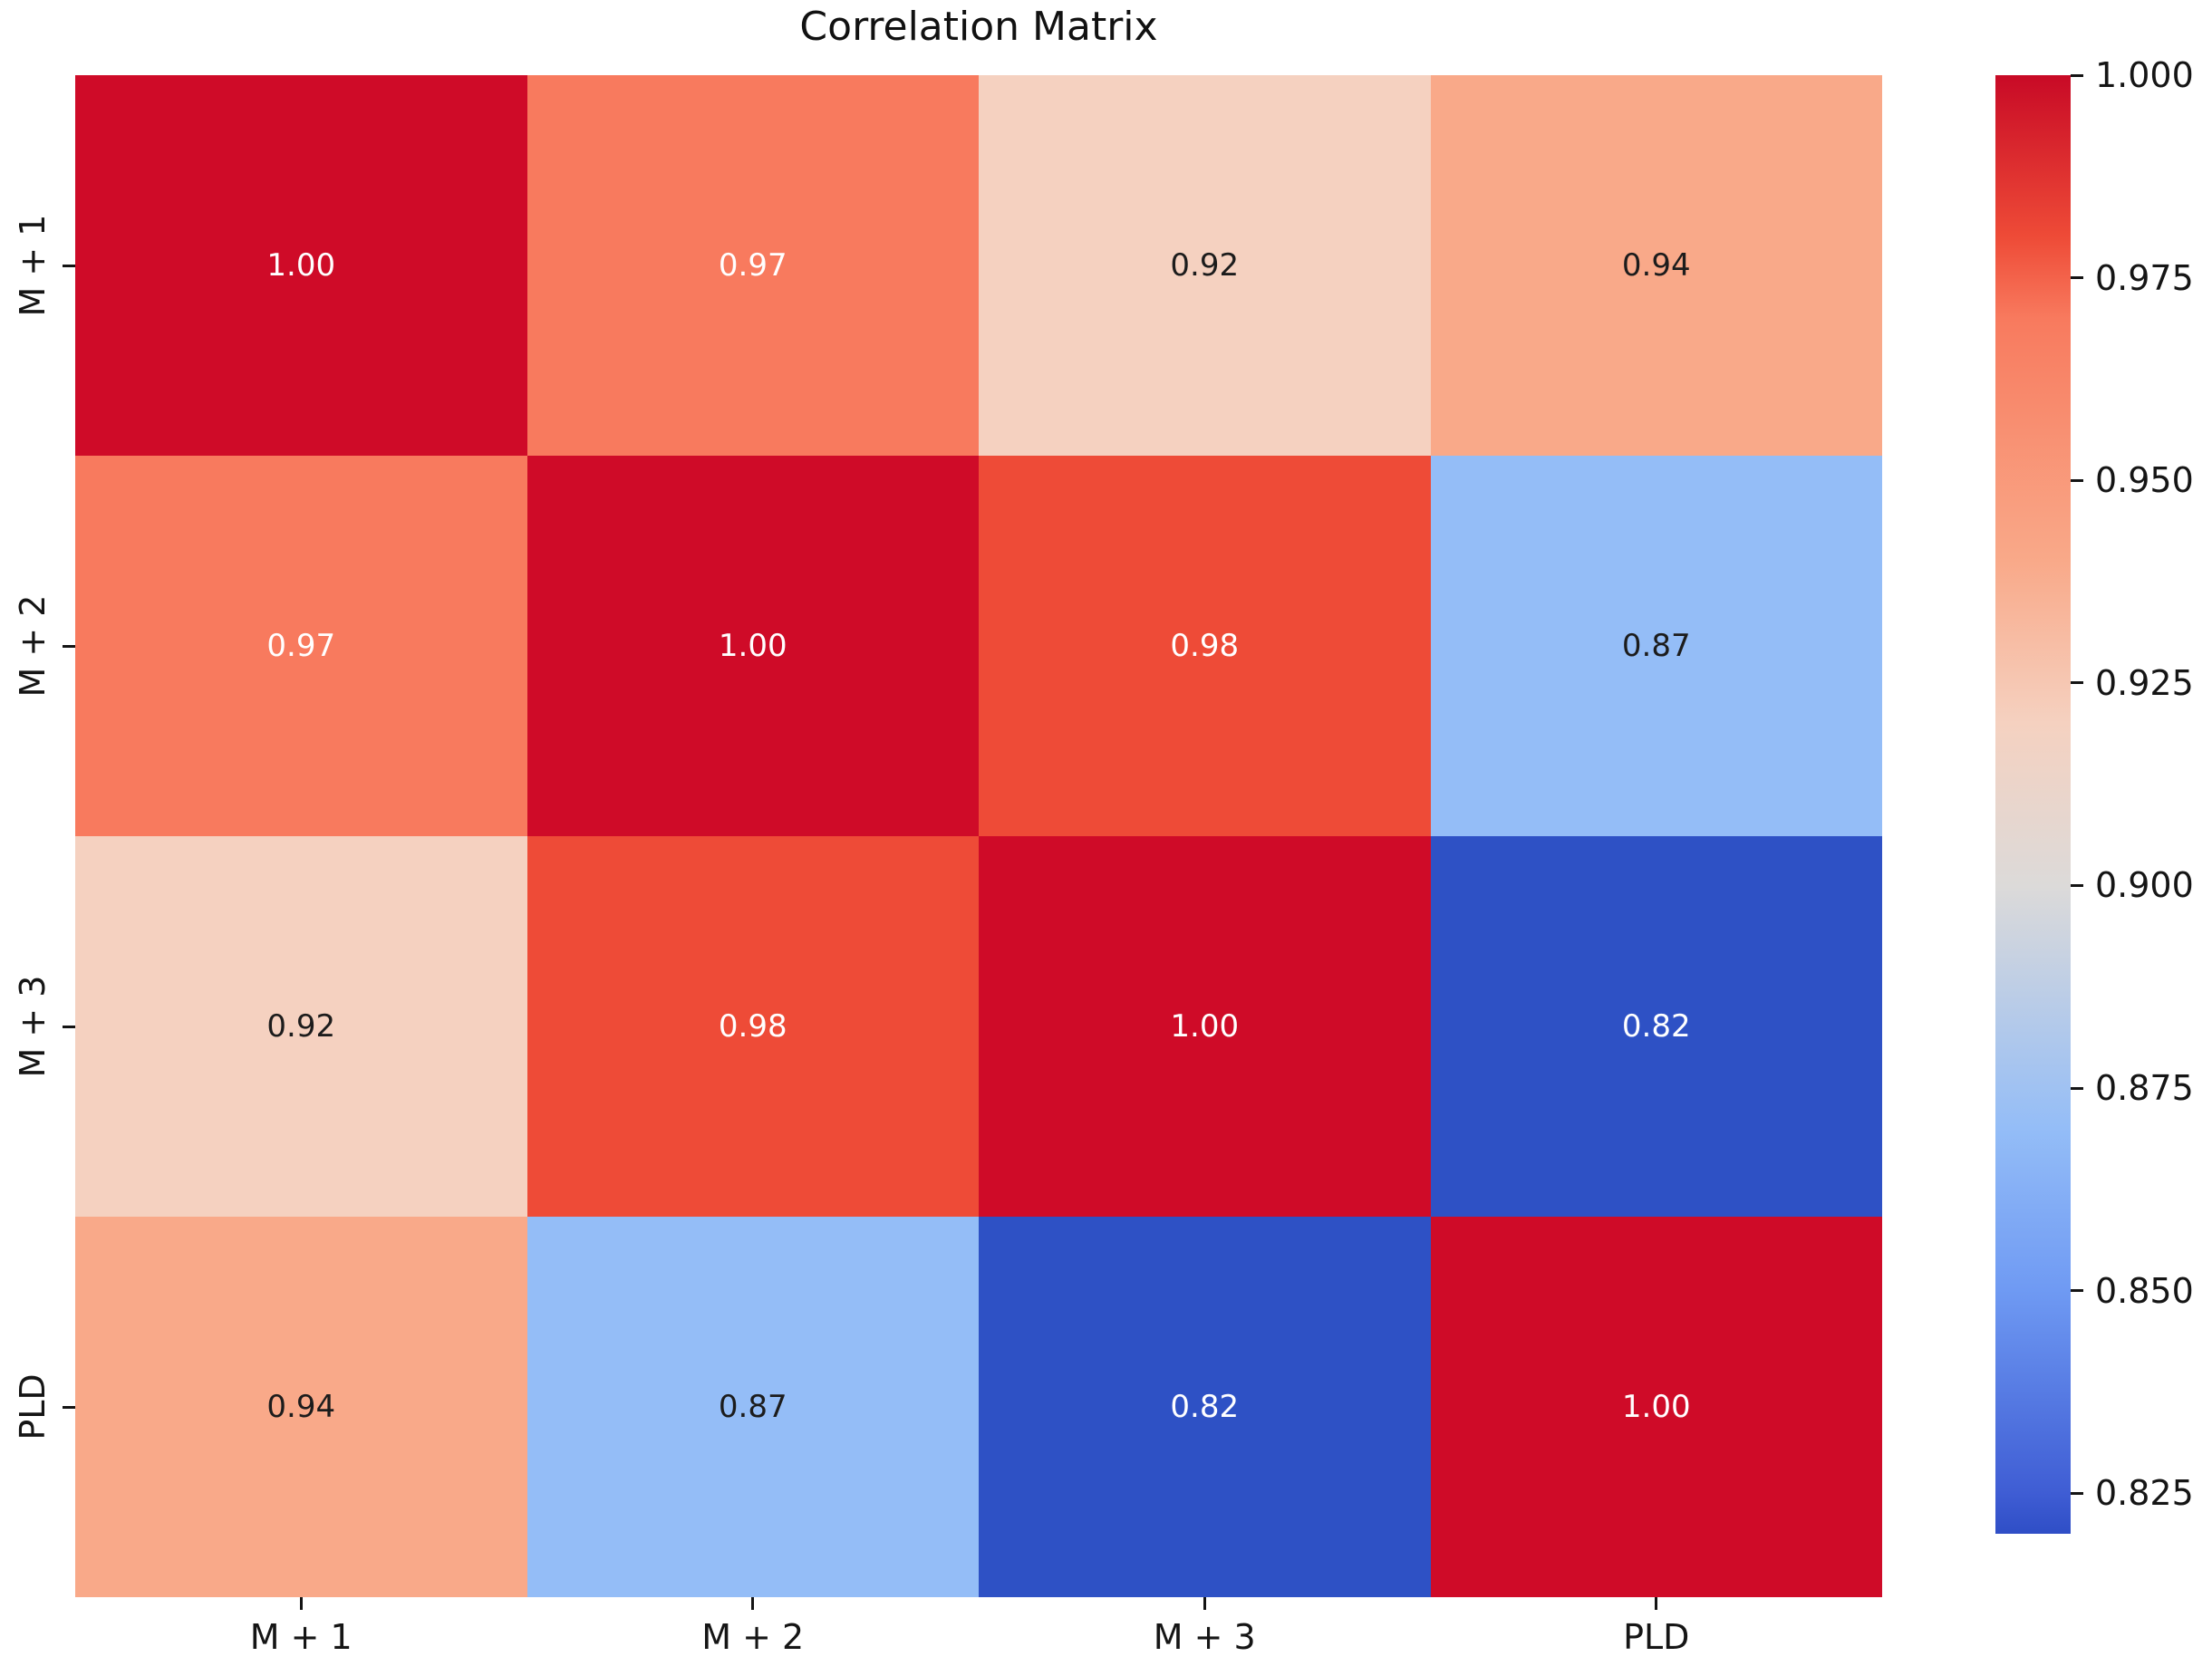  Describe the element at coordinates (33, 265) in the screenshot. I see `y-tick-label: M + 1` at that location.